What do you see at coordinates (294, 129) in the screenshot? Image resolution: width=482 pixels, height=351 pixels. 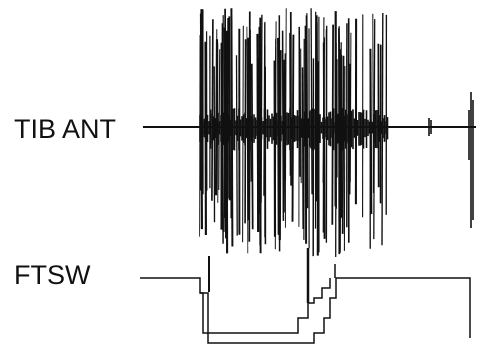 I see `emg-dense-burst` at bounding box center [294, 129].